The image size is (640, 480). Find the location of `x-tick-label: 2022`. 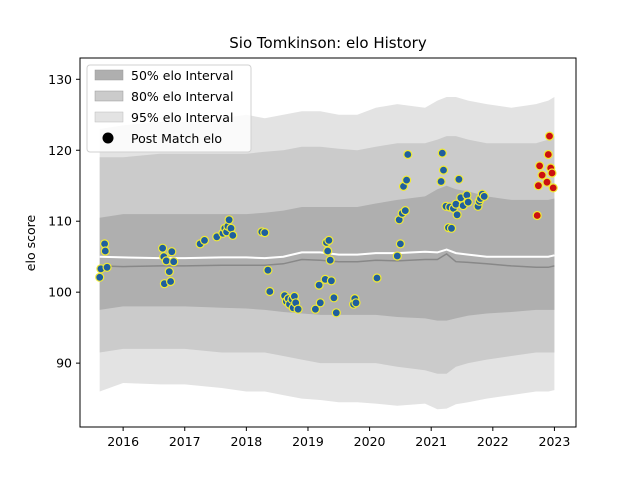

x-tick-label: 2022 is located at coordinates (493, 441).